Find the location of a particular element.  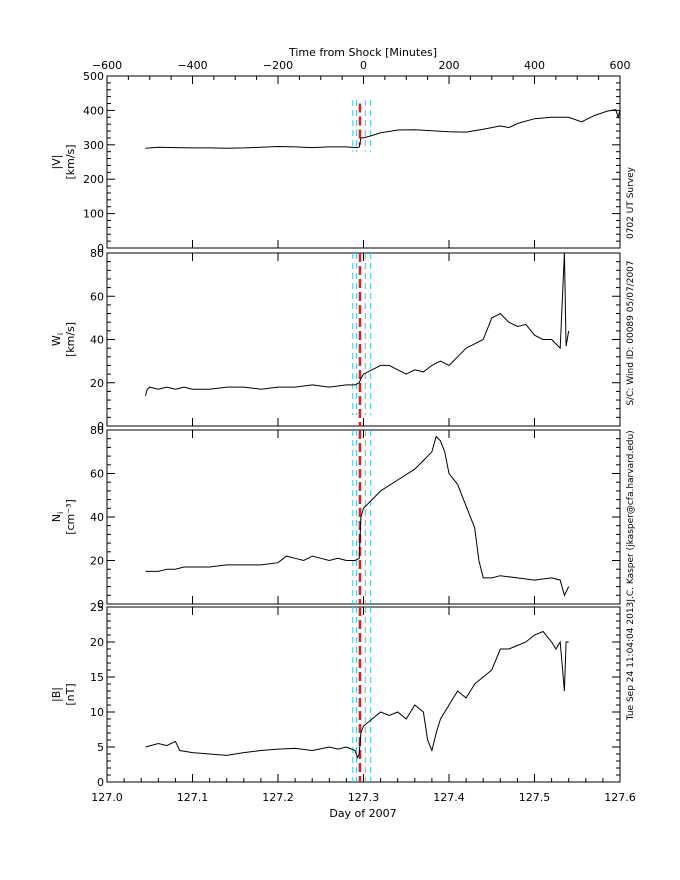

side-text-spacecraft: S/C: Wind ID: 00089 05/07/2007 is located at coordinates (631, 332).